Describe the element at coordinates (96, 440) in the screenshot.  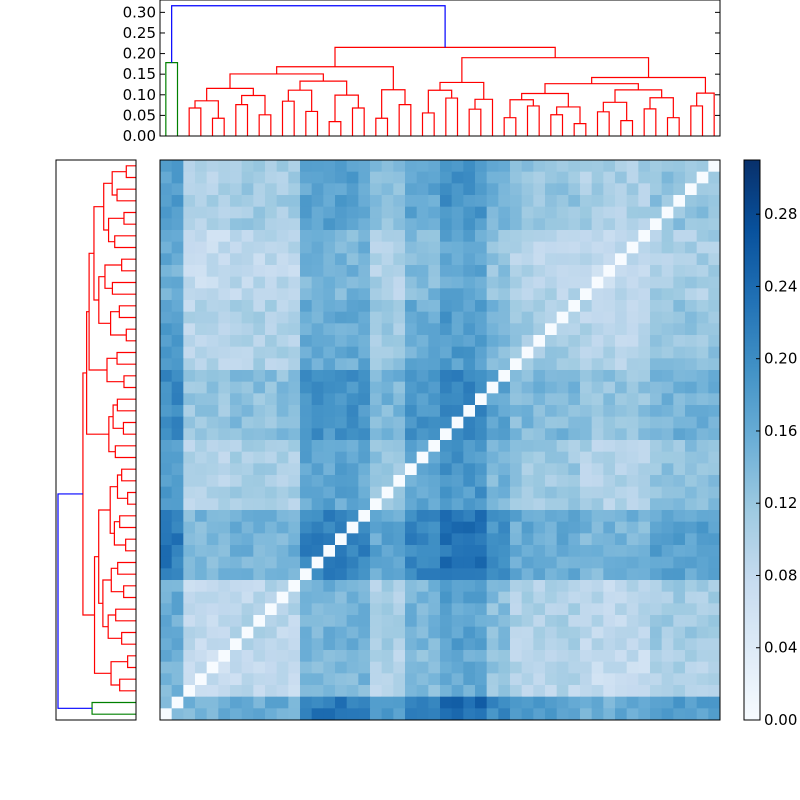
I see `left-dendrogram-frame` at that location.